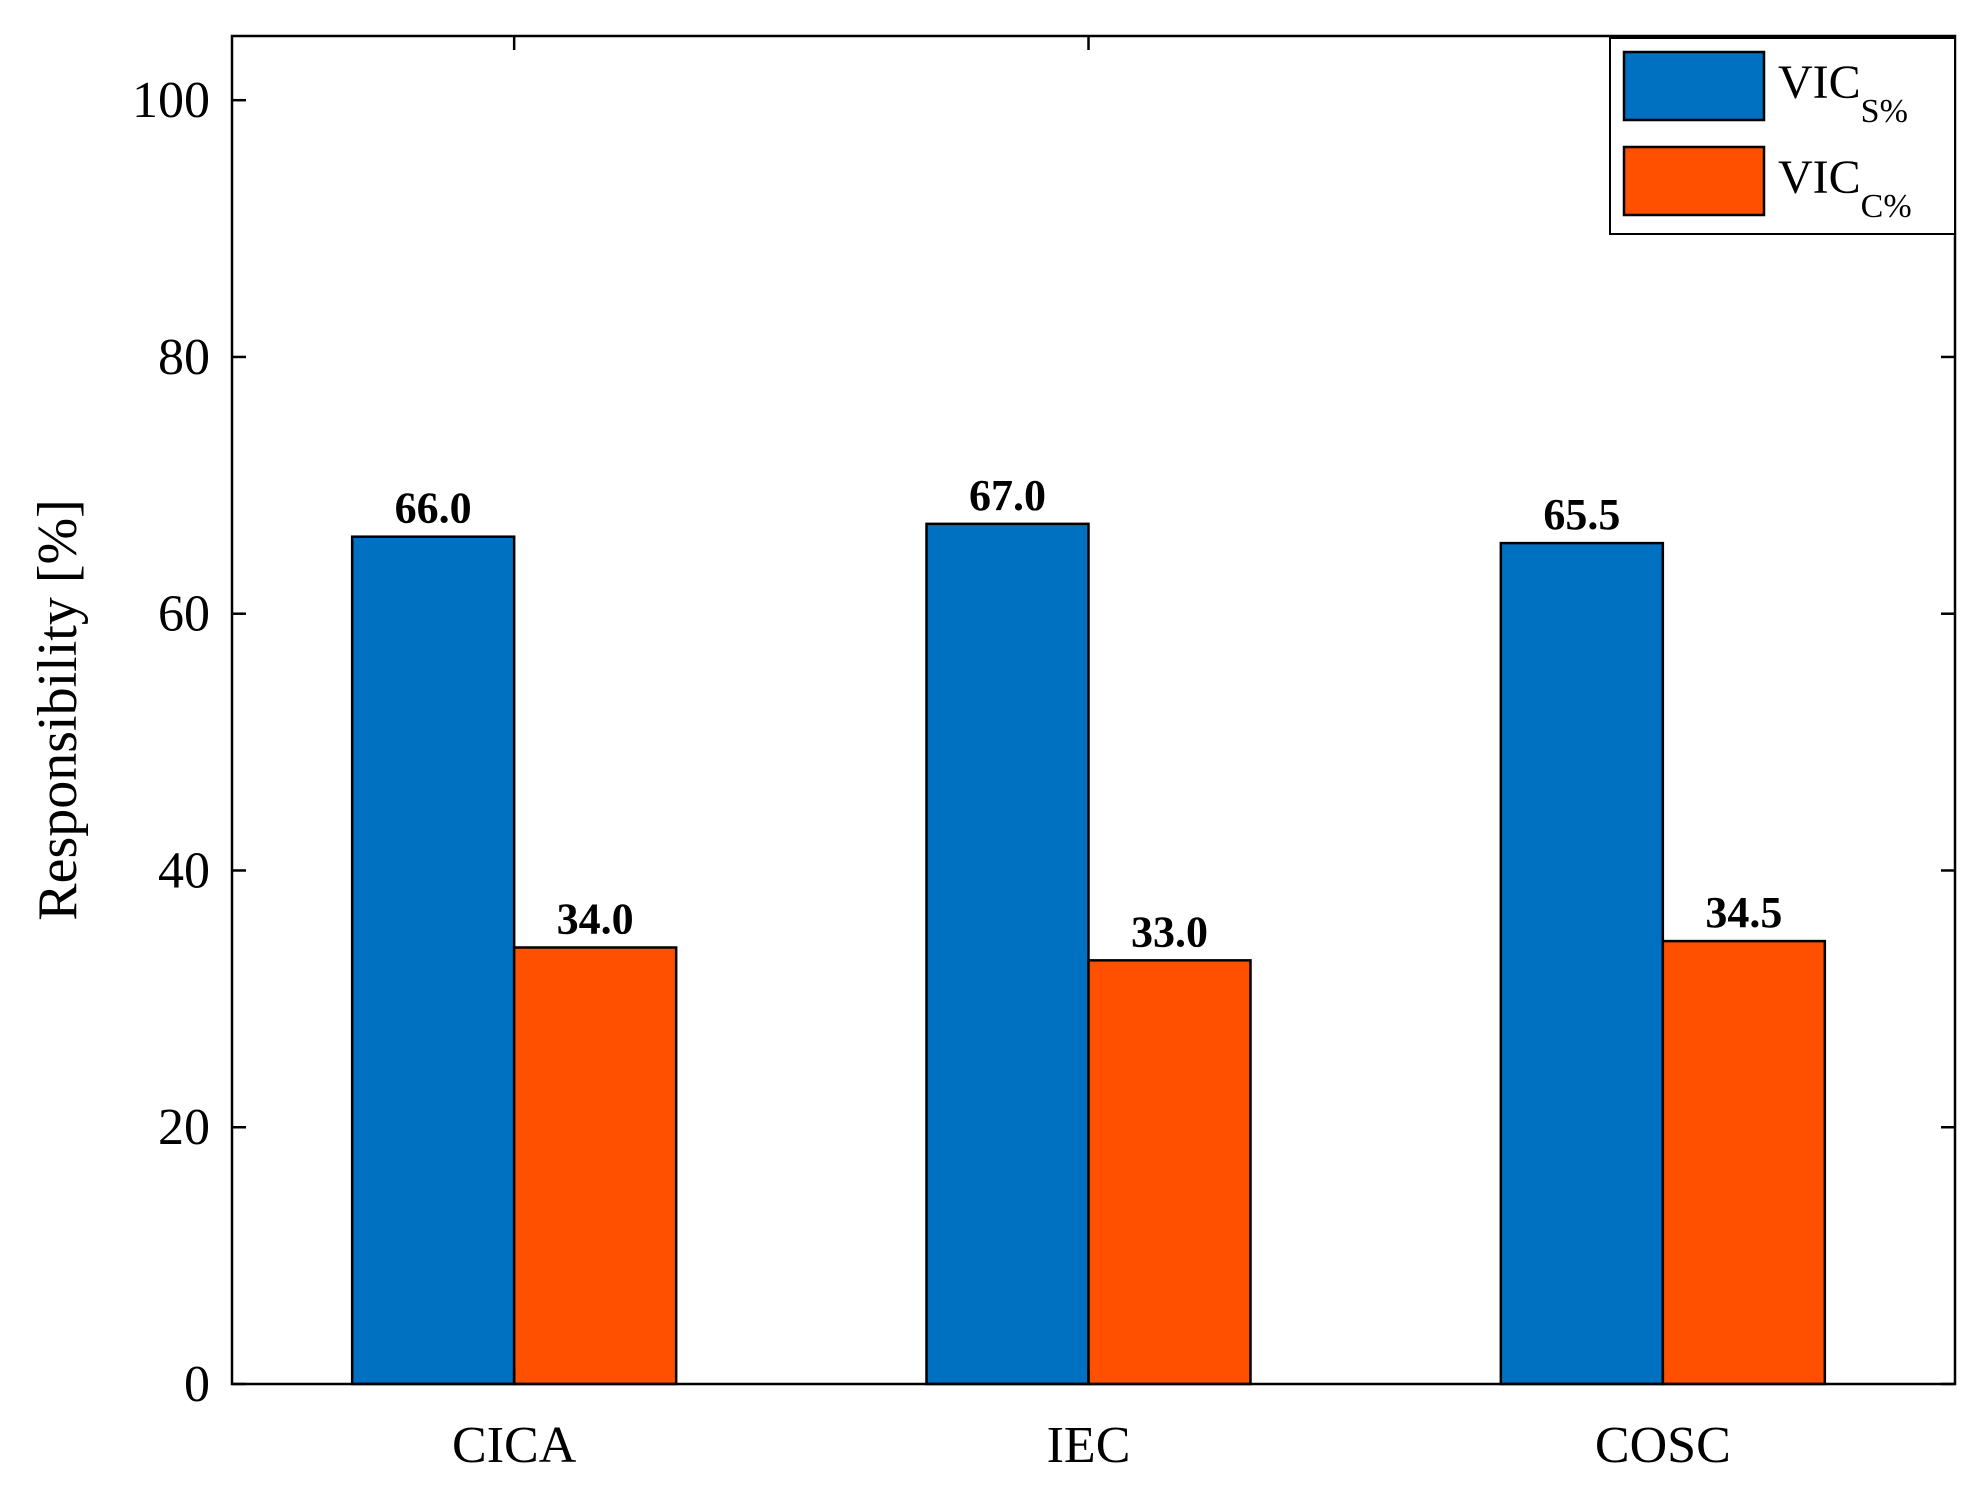  Describe the element at coordinates (1663, 1445) in the screenshot. I see `x-tick-label-cosc: COSC` at that location.